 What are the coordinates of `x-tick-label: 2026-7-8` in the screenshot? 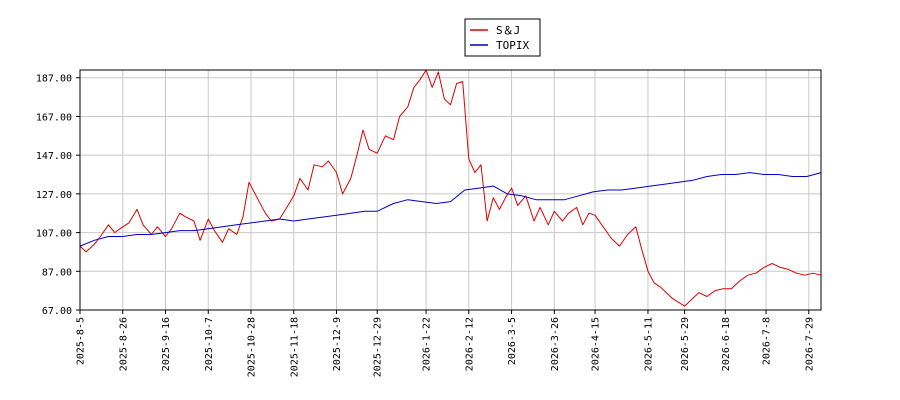 It's located at (767, 341).